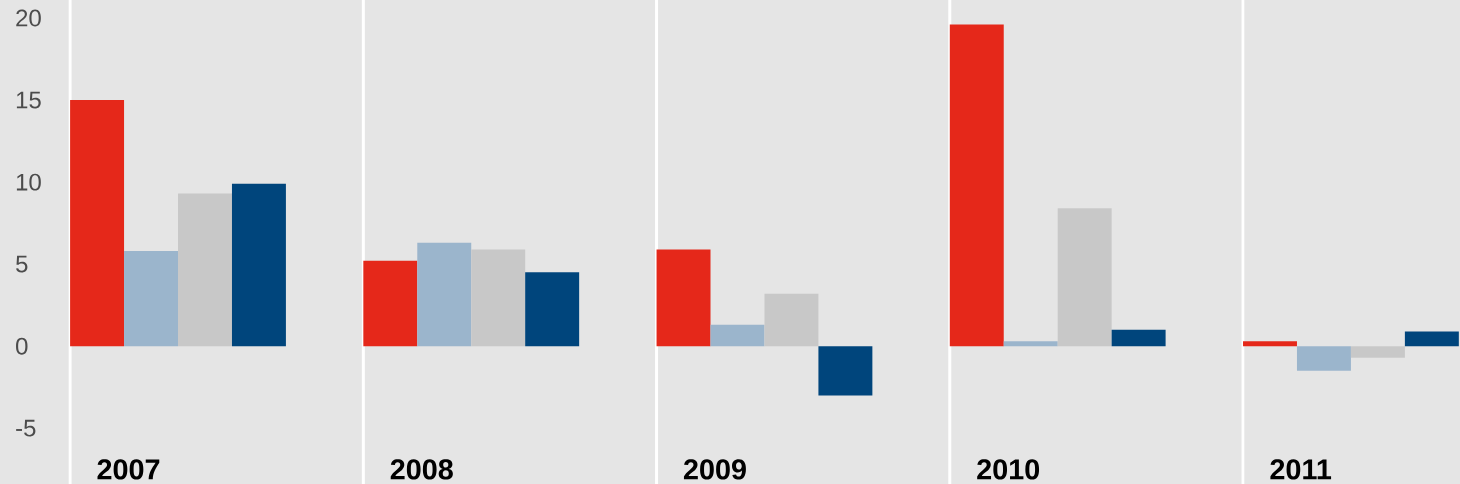  What do you see at coordinates (28, 182) in the screenshot?
I see `y-tick-label: 10` at bounding box center [28, 182].